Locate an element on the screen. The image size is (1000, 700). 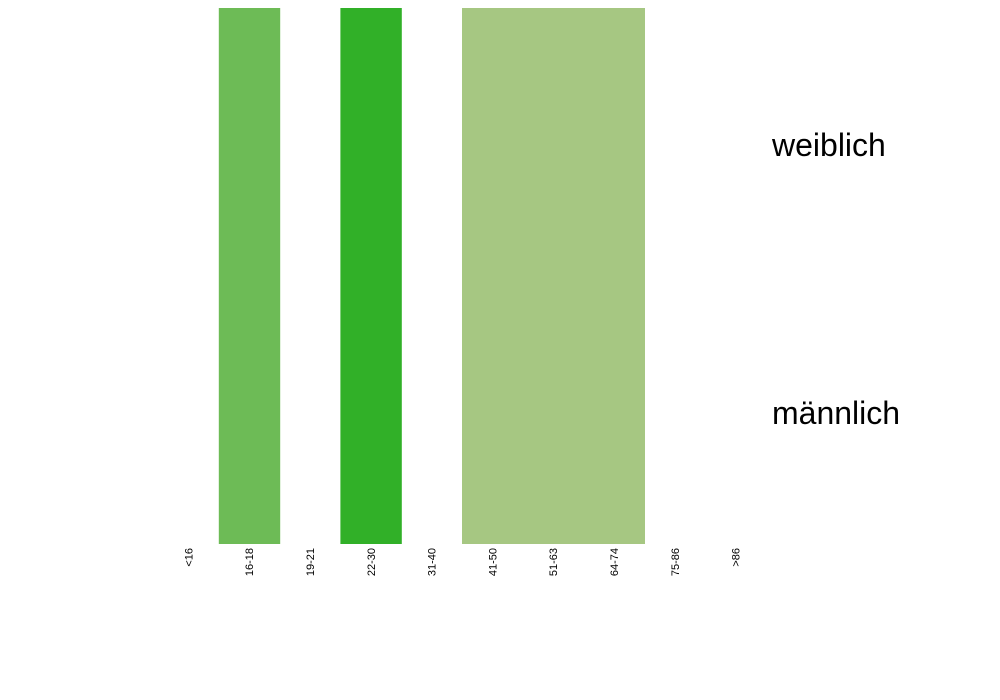
x-tick-label: 22-30 is located at coordinates (372, 562).